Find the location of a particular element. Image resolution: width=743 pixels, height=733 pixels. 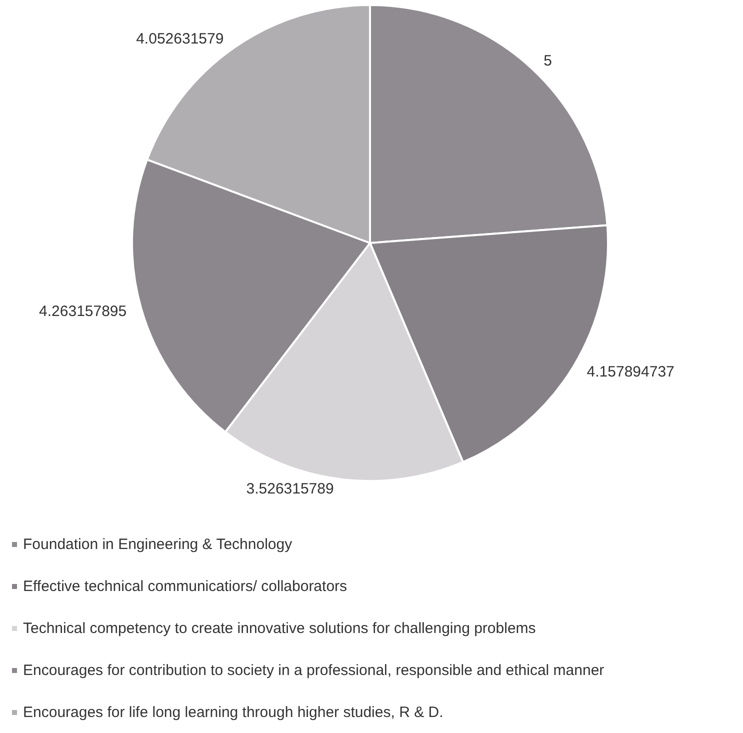

data-label: 5 is located at coordinates (548, 61).